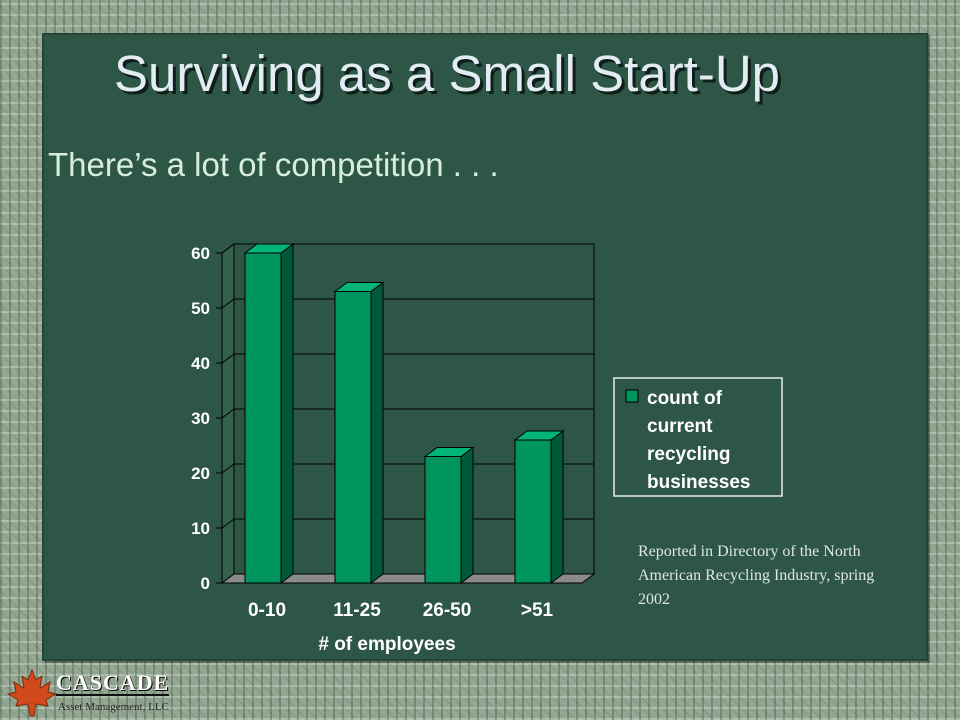 Image resolution: width=960 pixels, height=720 pixels. Describe the element at coordinates (680, 426) in the screenshot. I see `legend-label: current` at that location.